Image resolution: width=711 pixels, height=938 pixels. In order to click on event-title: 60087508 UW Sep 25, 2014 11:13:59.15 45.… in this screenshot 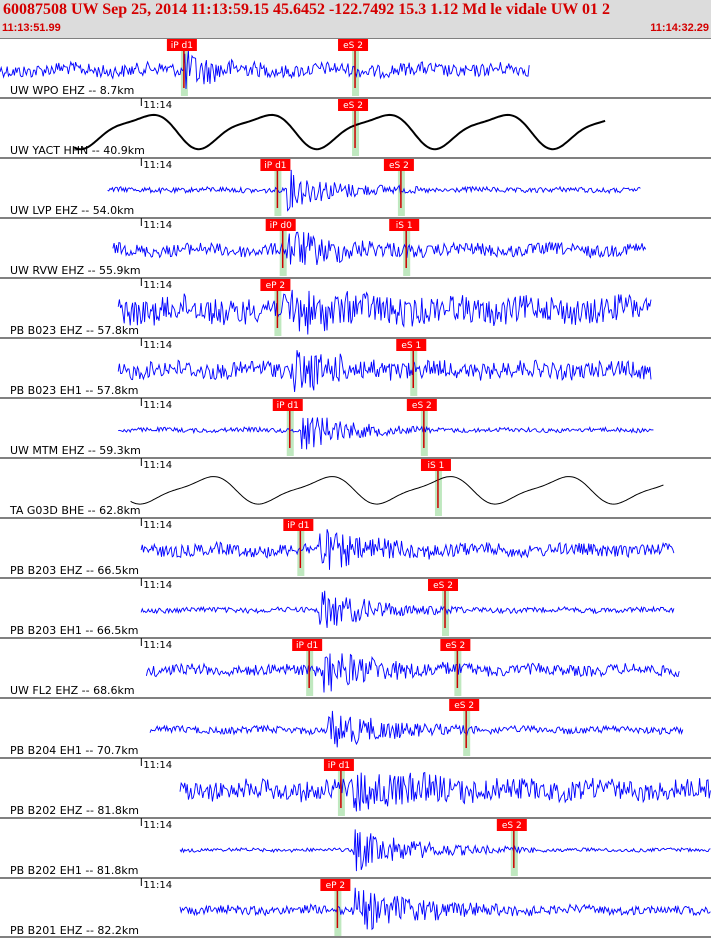, I will do `click(306, 9)`.